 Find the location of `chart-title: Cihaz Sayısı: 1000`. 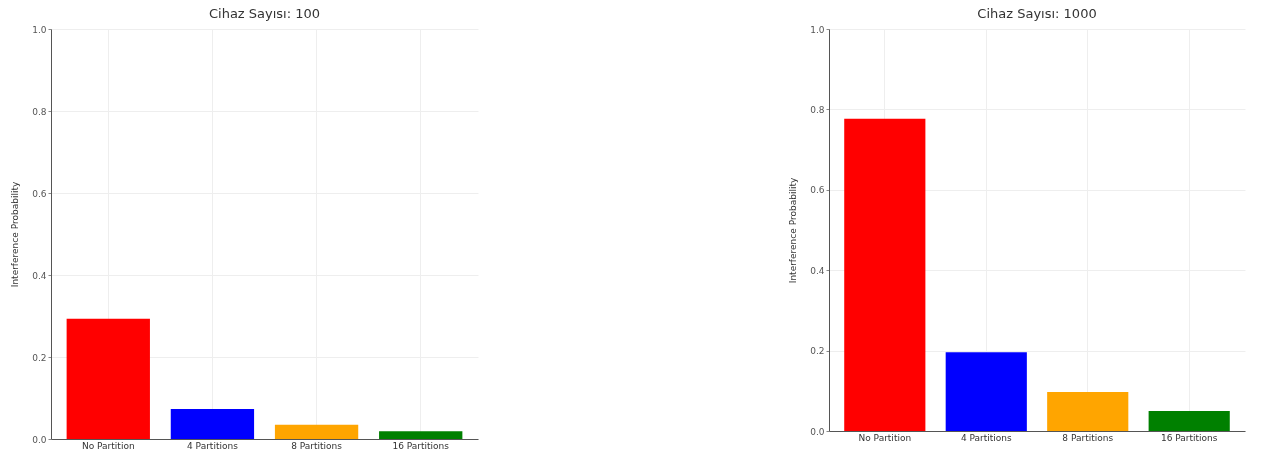

chart-title: Cihaz Sayısı: 1000 is located at coordinates (1037, 13).